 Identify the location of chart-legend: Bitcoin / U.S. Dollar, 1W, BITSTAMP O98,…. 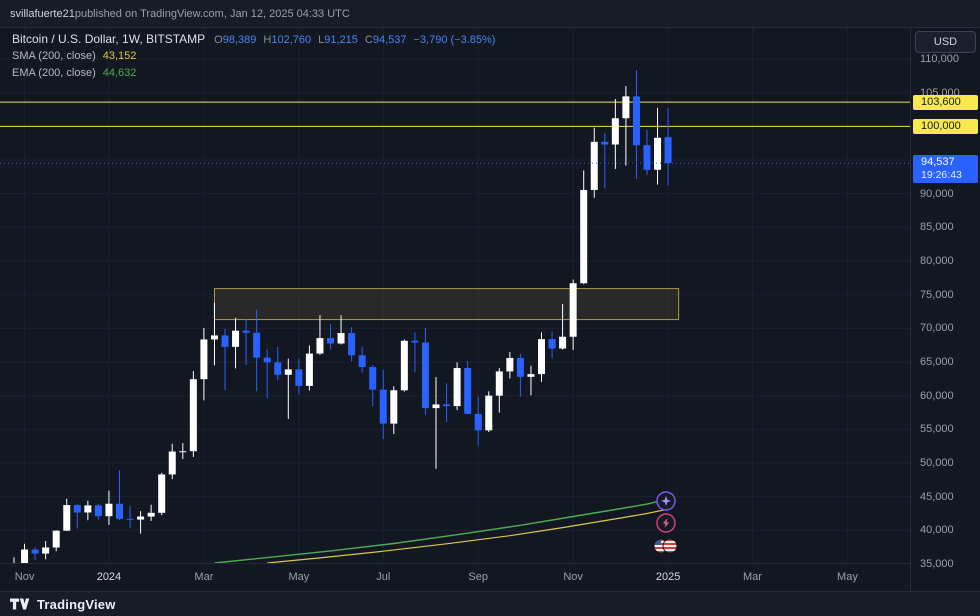
(253, 56).